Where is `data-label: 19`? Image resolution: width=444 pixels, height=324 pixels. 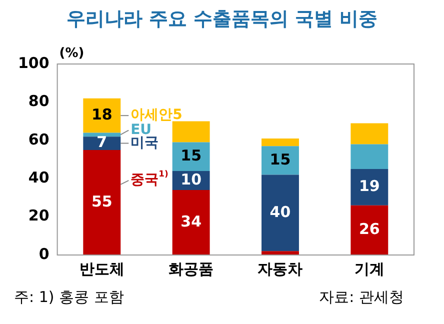
data-label: 19 is located at coordinates (369, 186).